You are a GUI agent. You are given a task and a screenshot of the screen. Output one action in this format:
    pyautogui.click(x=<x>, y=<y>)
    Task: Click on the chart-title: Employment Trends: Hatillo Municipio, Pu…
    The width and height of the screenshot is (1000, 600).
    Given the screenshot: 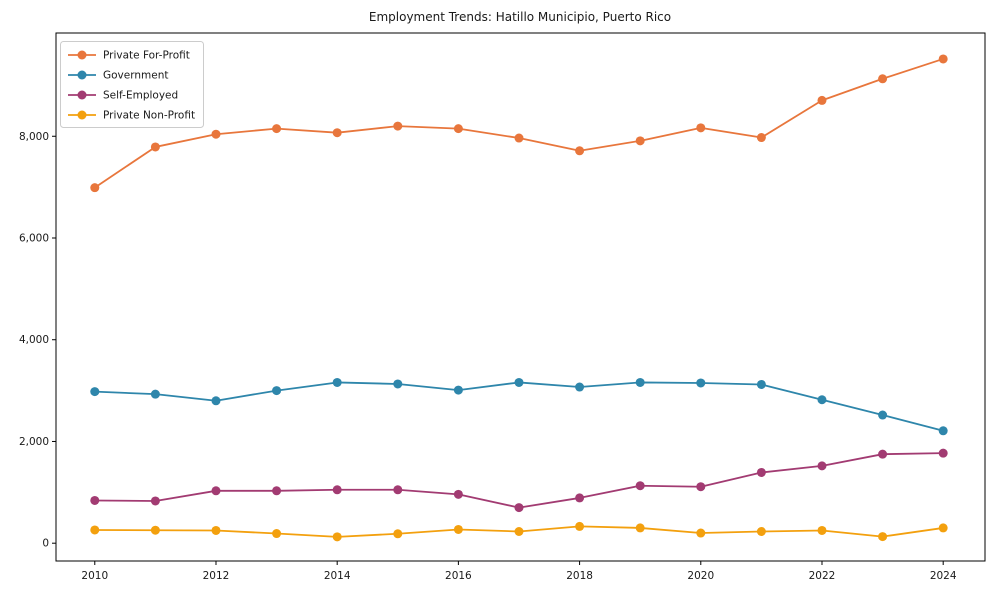 What is the action you would take?
    pyautogui.click(x=520, y=17)
    